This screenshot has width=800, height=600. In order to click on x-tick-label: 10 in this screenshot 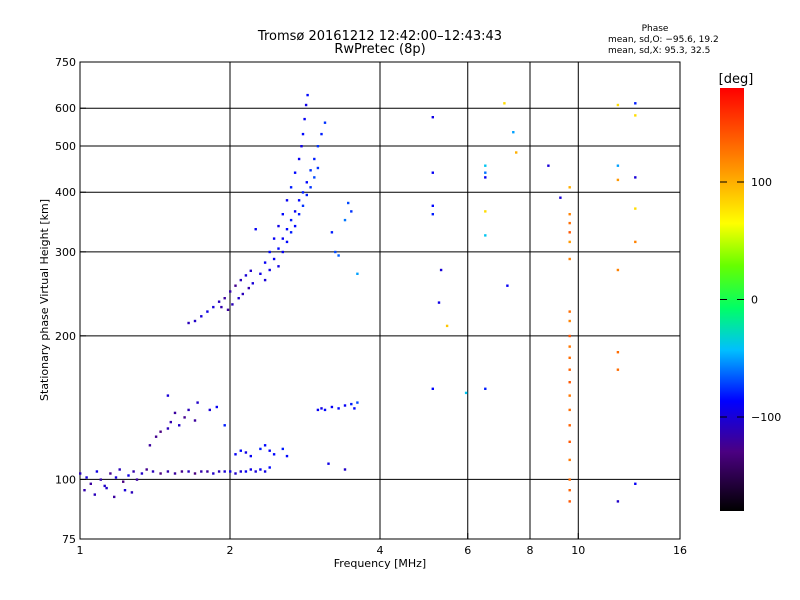, I will do `click(578, 550)`.